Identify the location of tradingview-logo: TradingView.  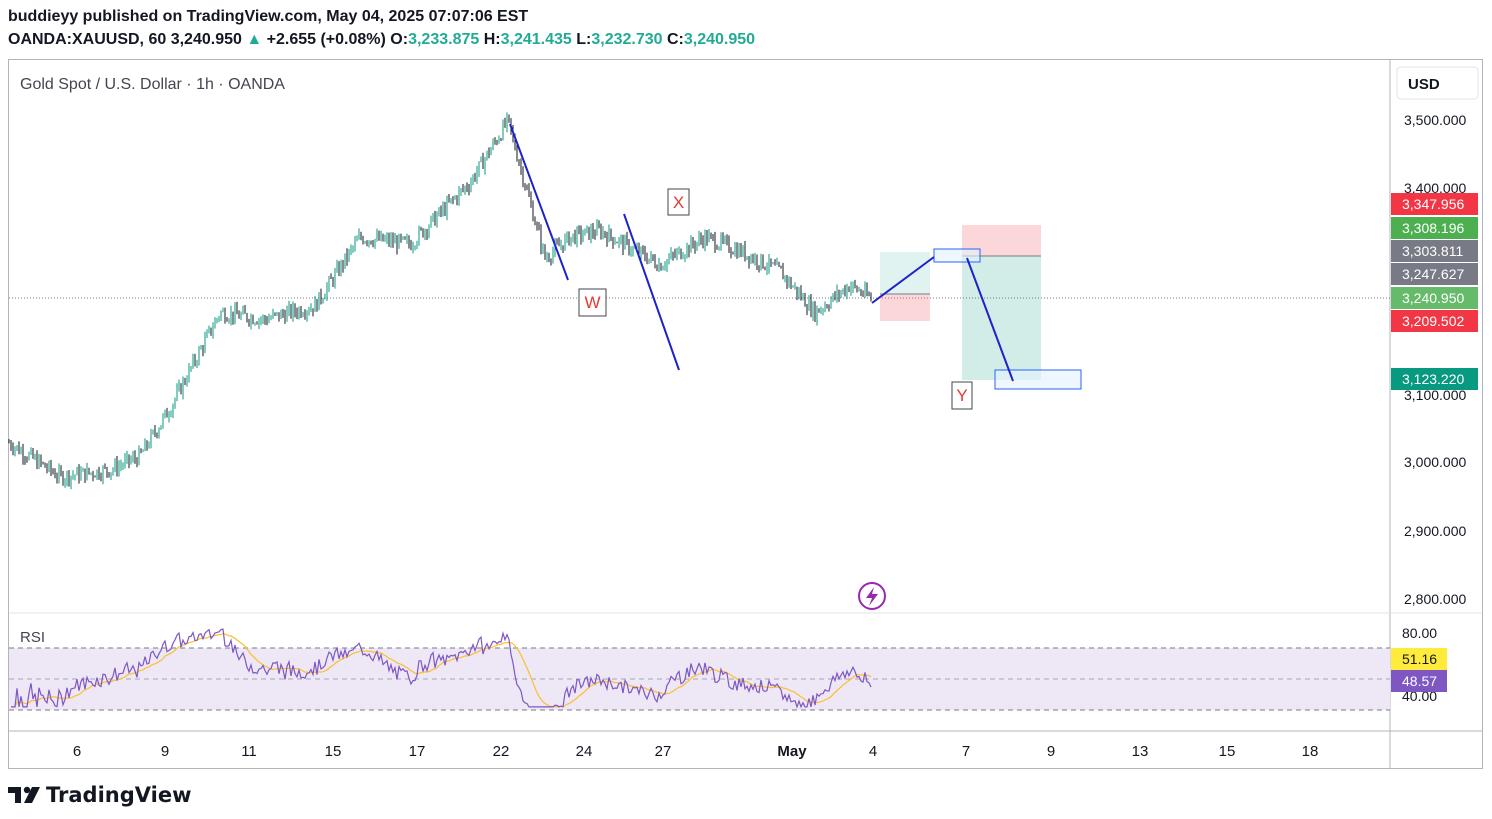
(99, 795).